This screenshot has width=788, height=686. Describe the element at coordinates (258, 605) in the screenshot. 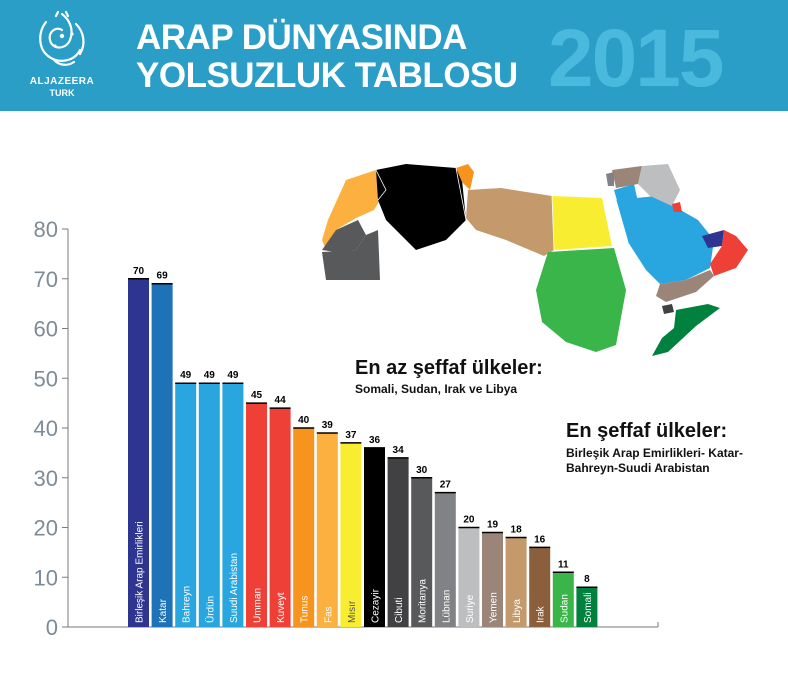

I see `category-label: Umman` at that location.